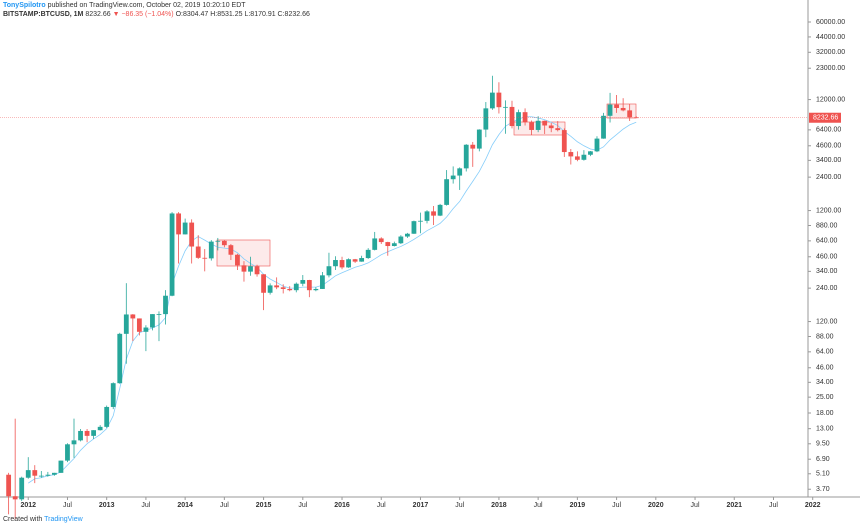 This screenshot has width=860, height=527. I want to click on y-tick-label: 60000.00, so click(830, 22).